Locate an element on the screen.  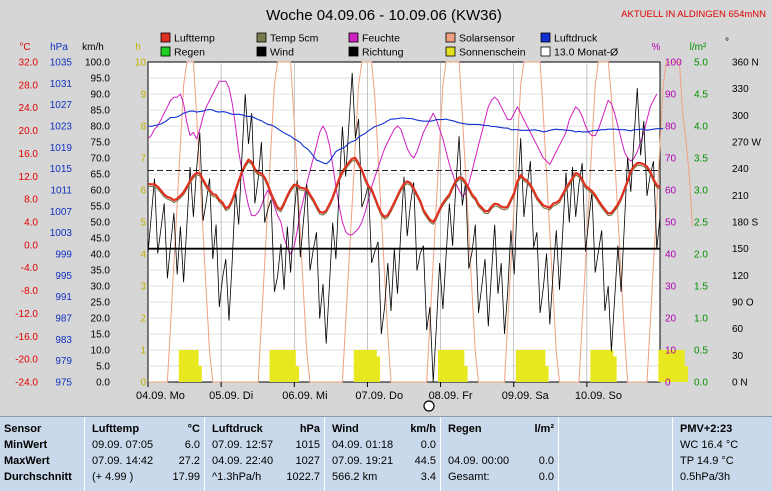
tick-hpa: 987 is located at coordinates (63, 319).